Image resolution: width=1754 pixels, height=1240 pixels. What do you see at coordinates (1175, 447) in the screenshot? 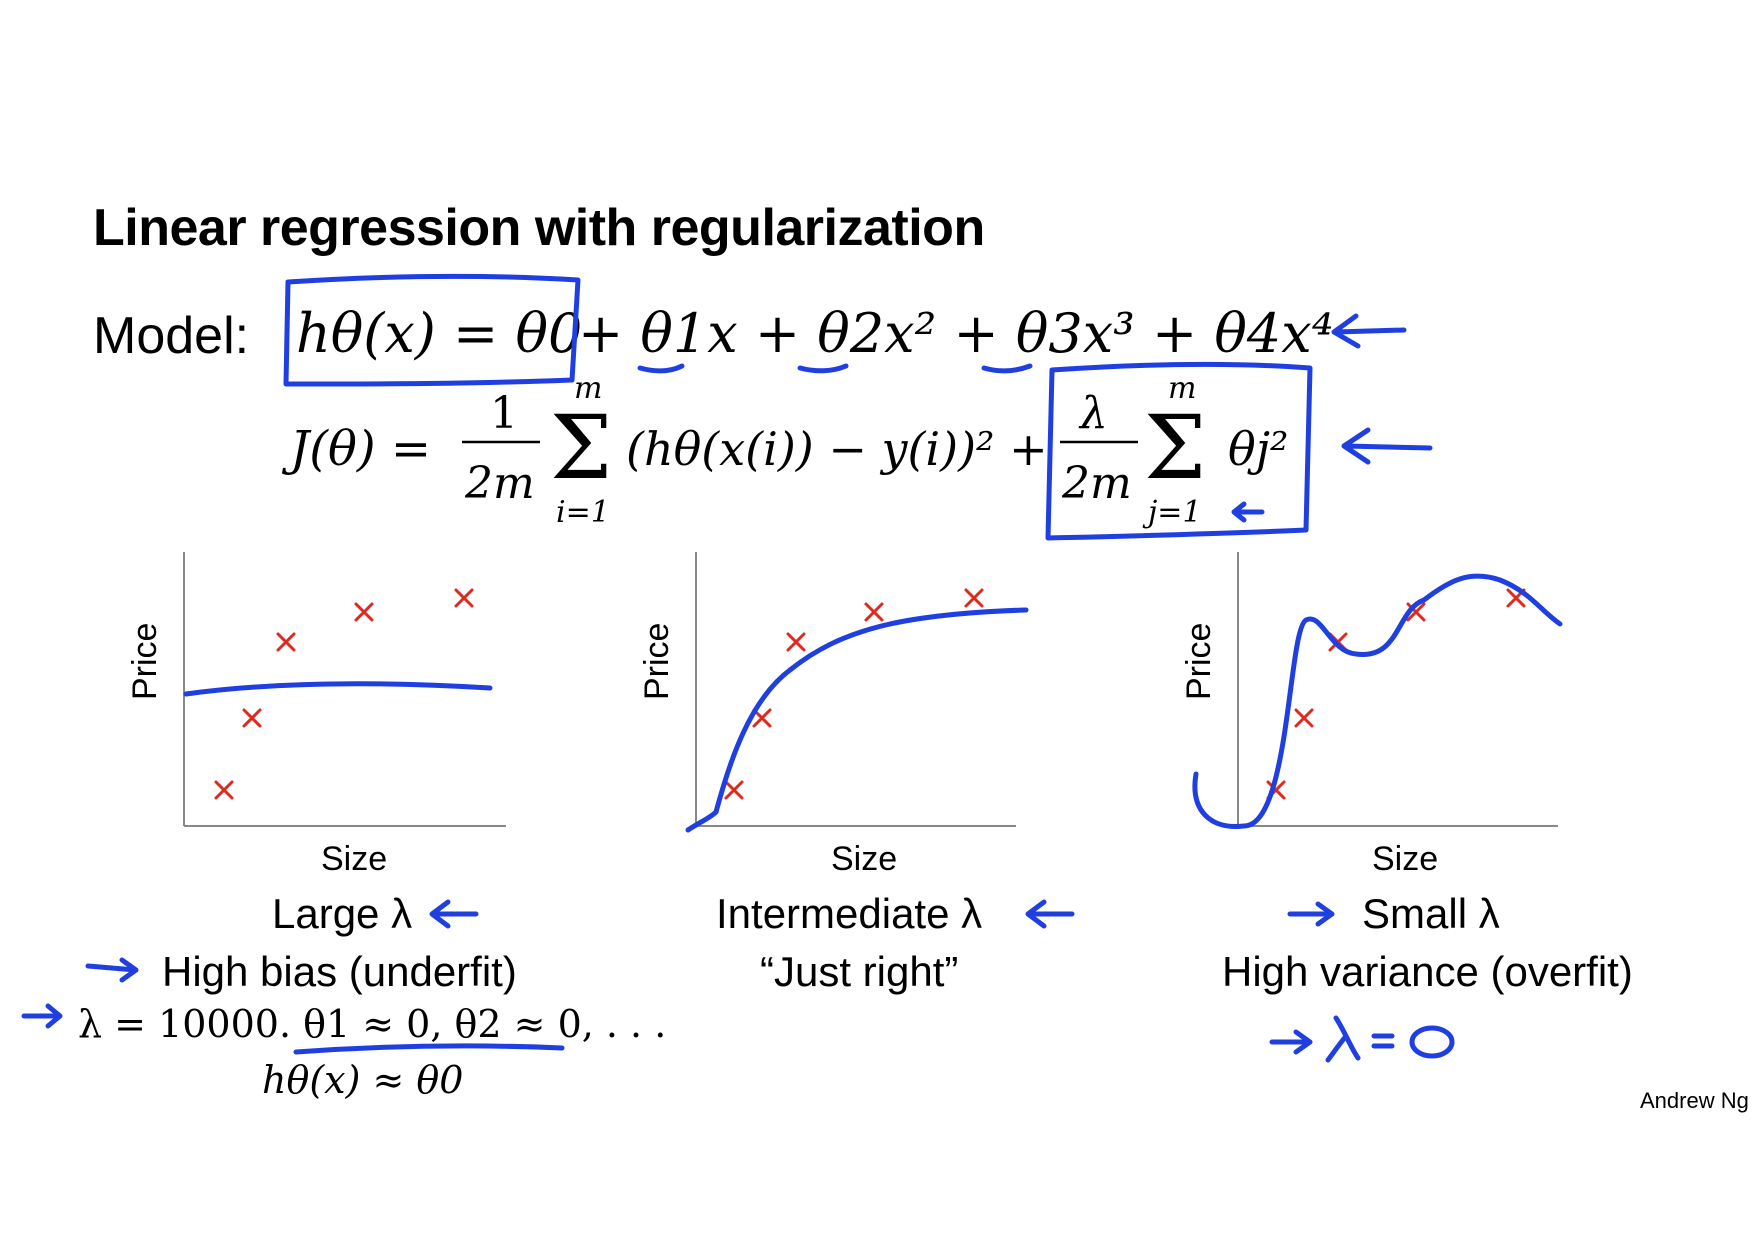
I see `summation-symbol-j: Σ` at bounding box center [1175, 447].